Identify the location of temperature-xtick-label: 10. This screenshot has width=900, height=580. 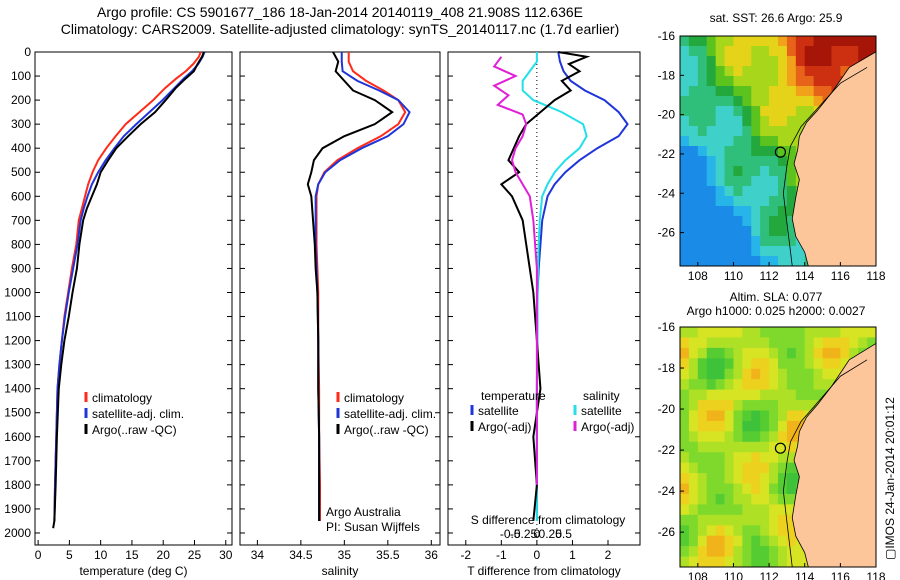
(101, 555).